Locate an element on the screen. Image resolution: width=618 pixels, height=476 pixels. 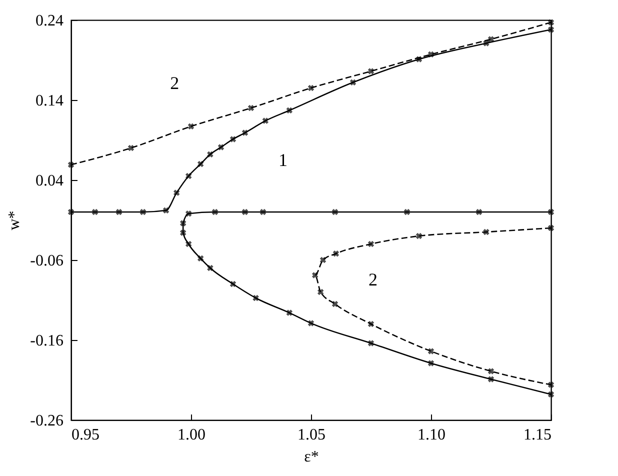
annotation: 1 is located at coordinates (283, 160).